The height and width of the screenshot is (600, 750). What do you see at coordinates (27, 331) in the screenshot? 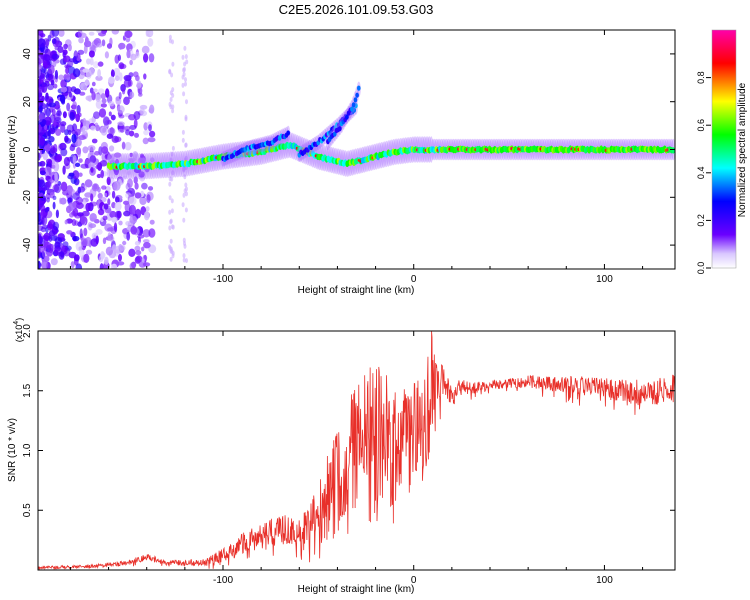
I see `y-tick-label: 2.0` at bounding box center [27, 331].